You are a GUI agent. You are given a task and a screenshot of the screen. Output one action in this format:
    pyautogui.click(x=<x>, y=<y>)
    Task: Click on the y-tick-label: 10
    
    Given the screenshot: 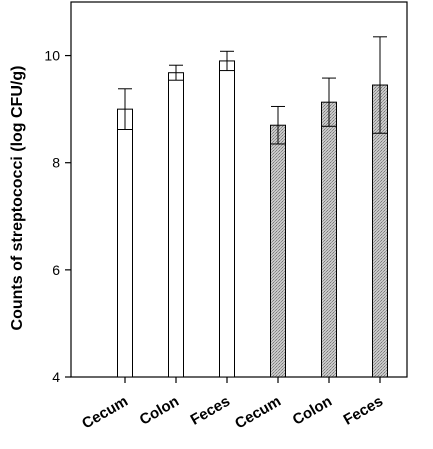 What is the action you would take?
    pyautogui.click(x=52, y=56)
    